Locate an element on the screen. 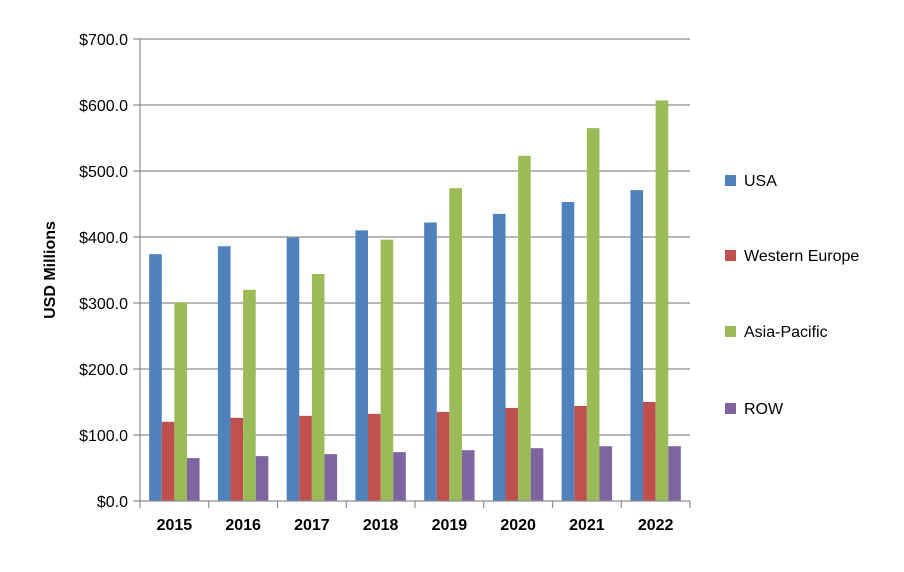  bar-western-europe-2017 is located at coordinates (305, 458).